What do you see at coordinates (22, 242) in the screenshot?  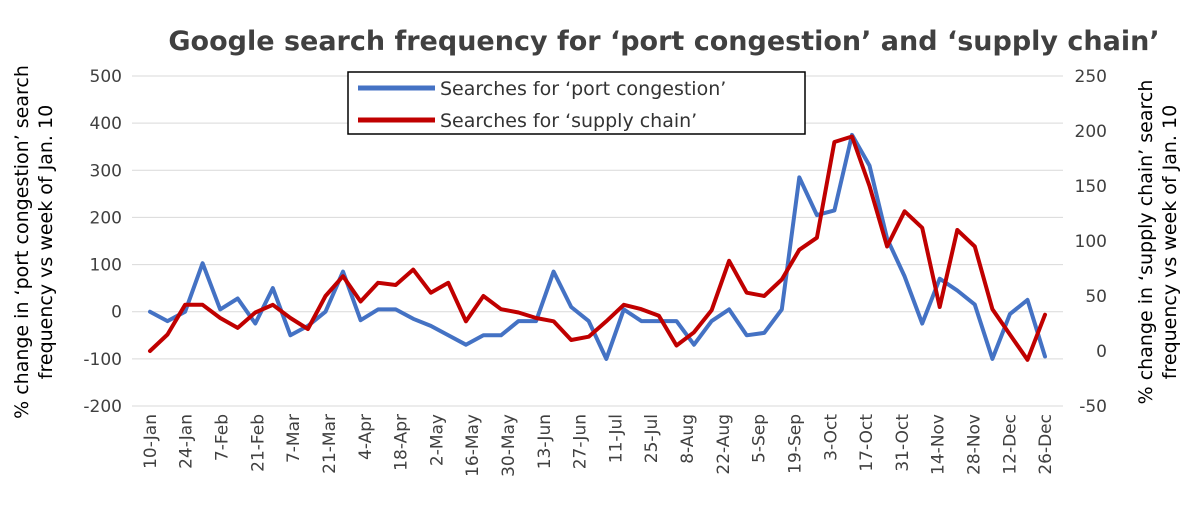 I see `left-axis-label-line: % change in ‘port congestion’ search` at bounding box center [22, 242].